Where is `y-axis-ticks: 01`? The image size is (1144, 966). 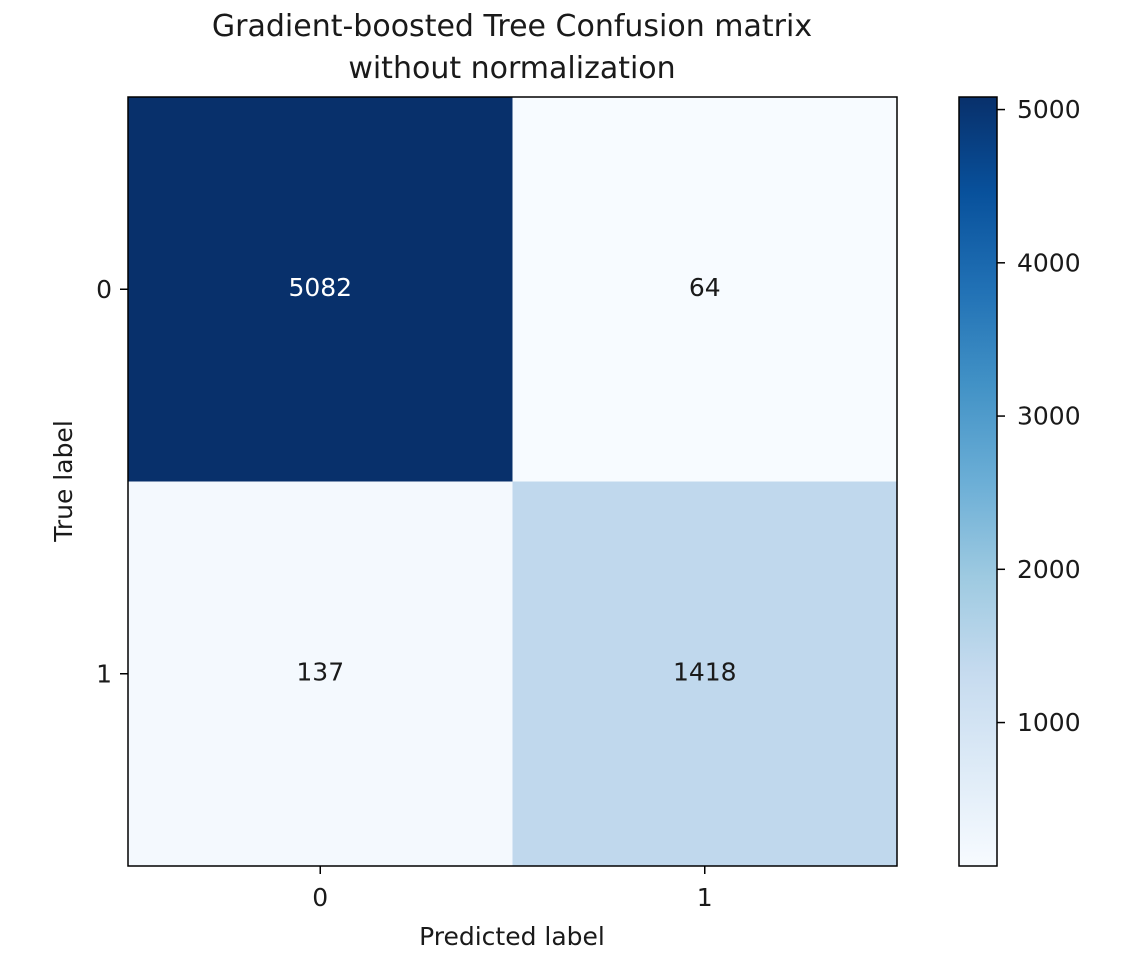 y-axis-ticks: 01 is located at coordinates (112, 481).